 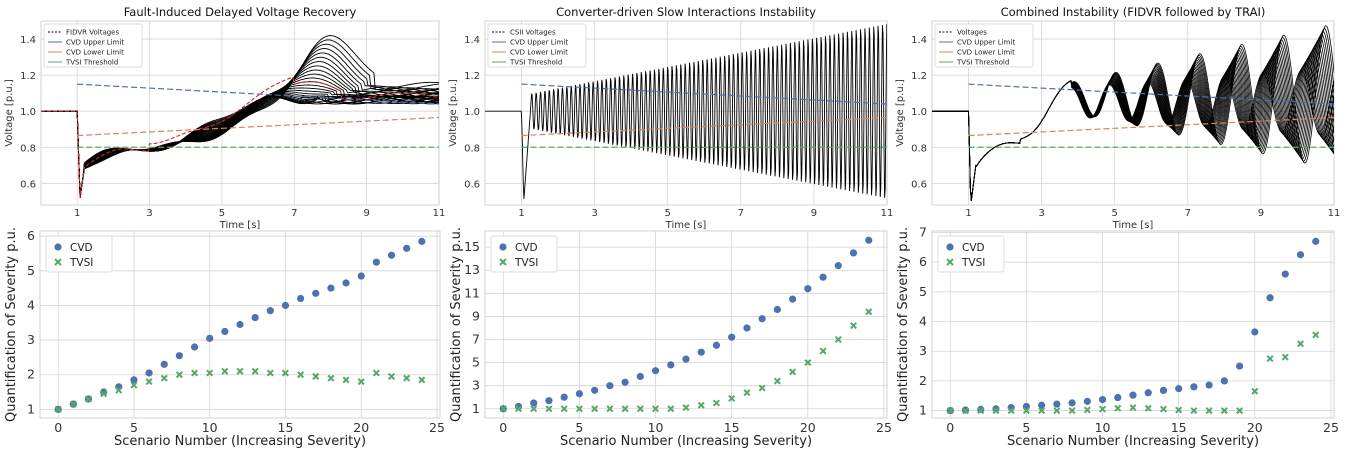 What do you see at coordinates (1133, 324) in the screenshot?
I see `grid` at bounding box center [1133, 324].